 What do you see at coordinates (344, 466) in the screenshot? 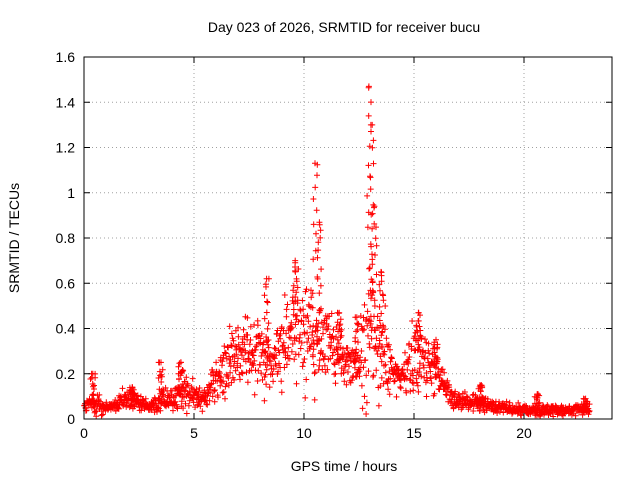
I see `x-axis-label: GPS time / hours` at bounding box center [344, 466].